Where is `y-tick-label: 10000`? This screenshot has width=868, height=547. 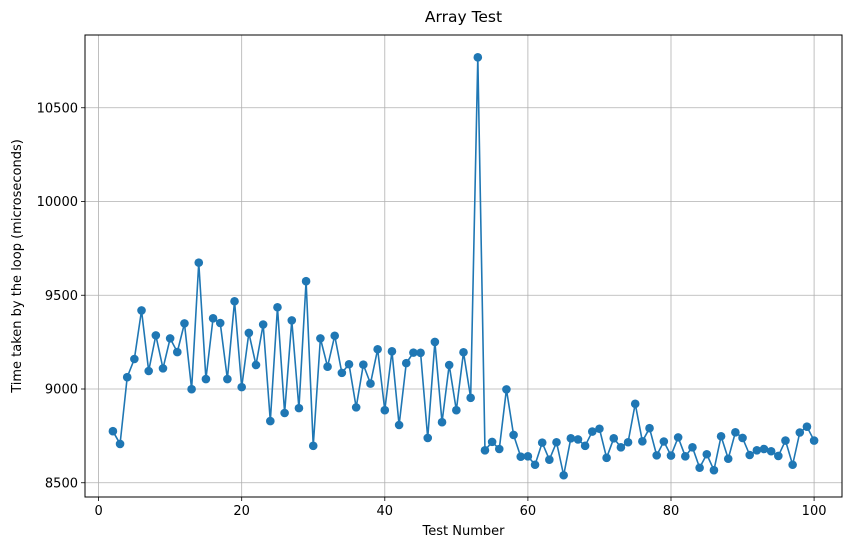 y-tick-label: 10000 is located at coordinates (57, 202).